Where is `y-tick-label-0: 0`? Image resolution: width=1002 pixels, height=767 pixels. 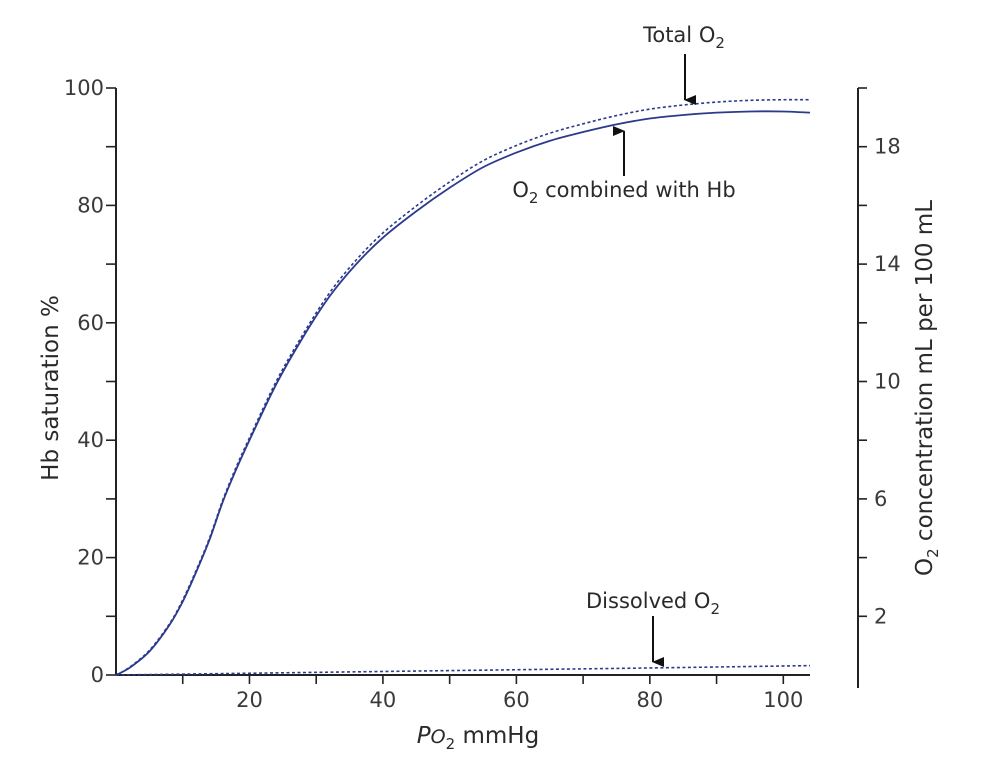 y-tick-label-0: 0 is located at coordinates (97, 675).